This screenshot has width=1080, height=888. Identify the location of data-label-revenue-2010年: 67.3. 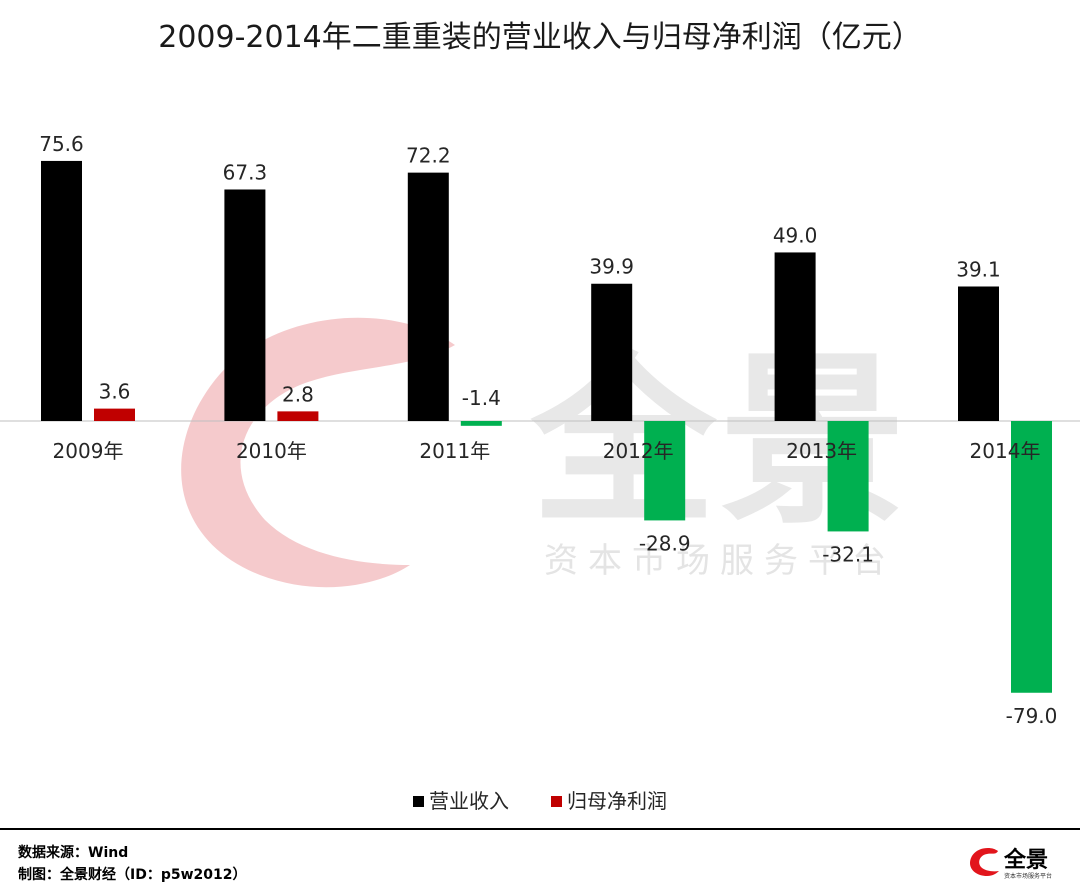
(245, 172).